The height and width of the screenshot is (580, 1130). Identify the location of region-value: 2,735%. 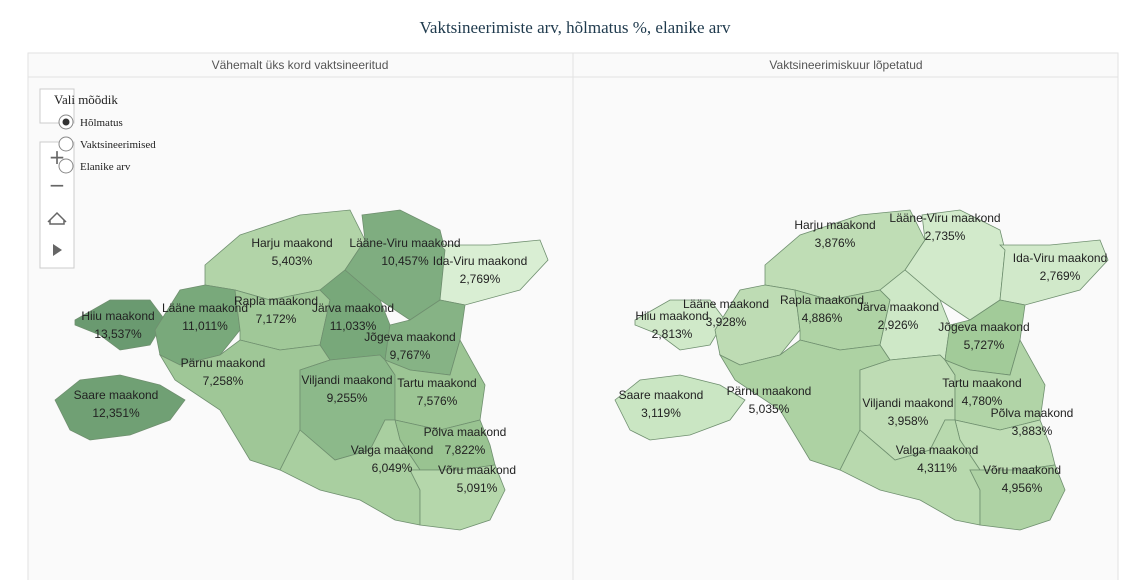
(945, 236).